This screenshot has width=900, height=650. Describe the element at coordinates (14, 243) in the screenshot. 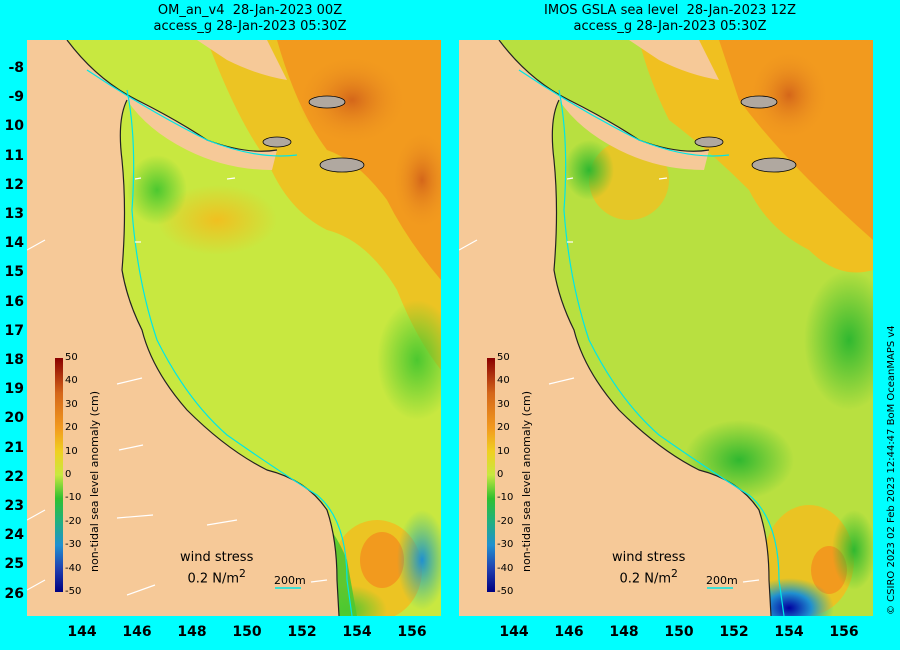

I see `latitude-tick-label: 14` at that location.